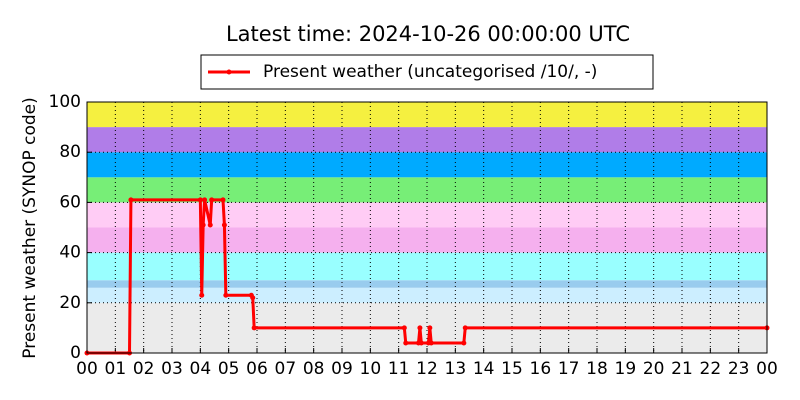 The height and width of the screenshot is (400, 800). I want to click on x-tick-label: 07, so click(286, 369).